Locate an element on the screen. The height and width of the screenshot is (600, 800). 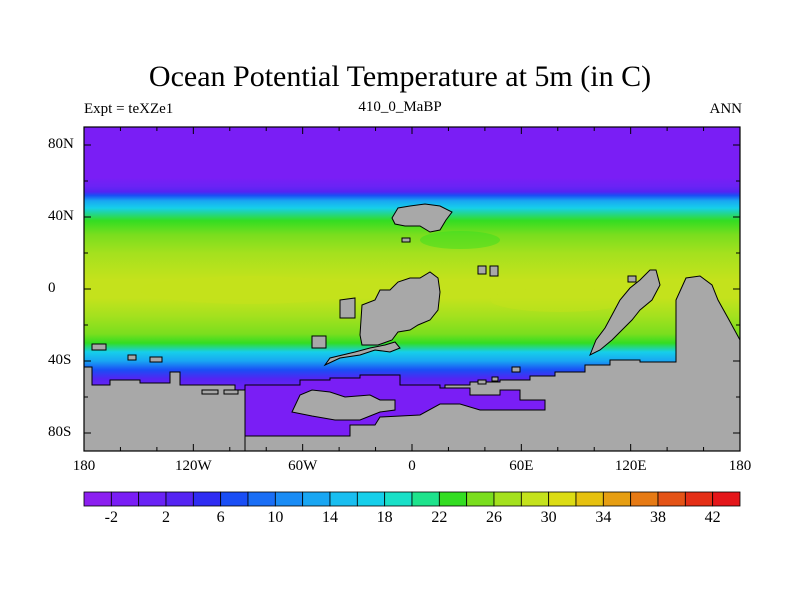
eastern-continental-arc is located at coordinates (625, 313).